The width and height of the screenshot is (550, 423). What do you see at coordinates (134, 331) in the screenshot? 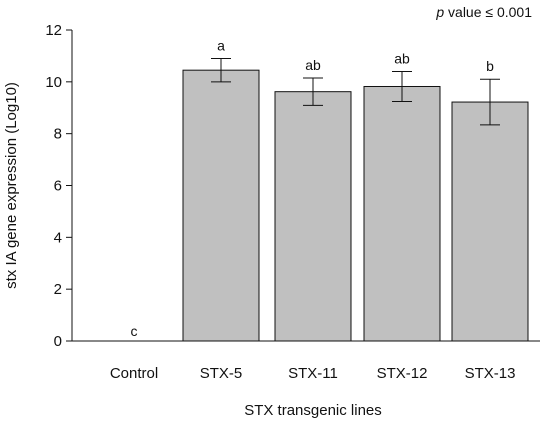
I see `significance-letter: c` at bounding box center [134, 331].